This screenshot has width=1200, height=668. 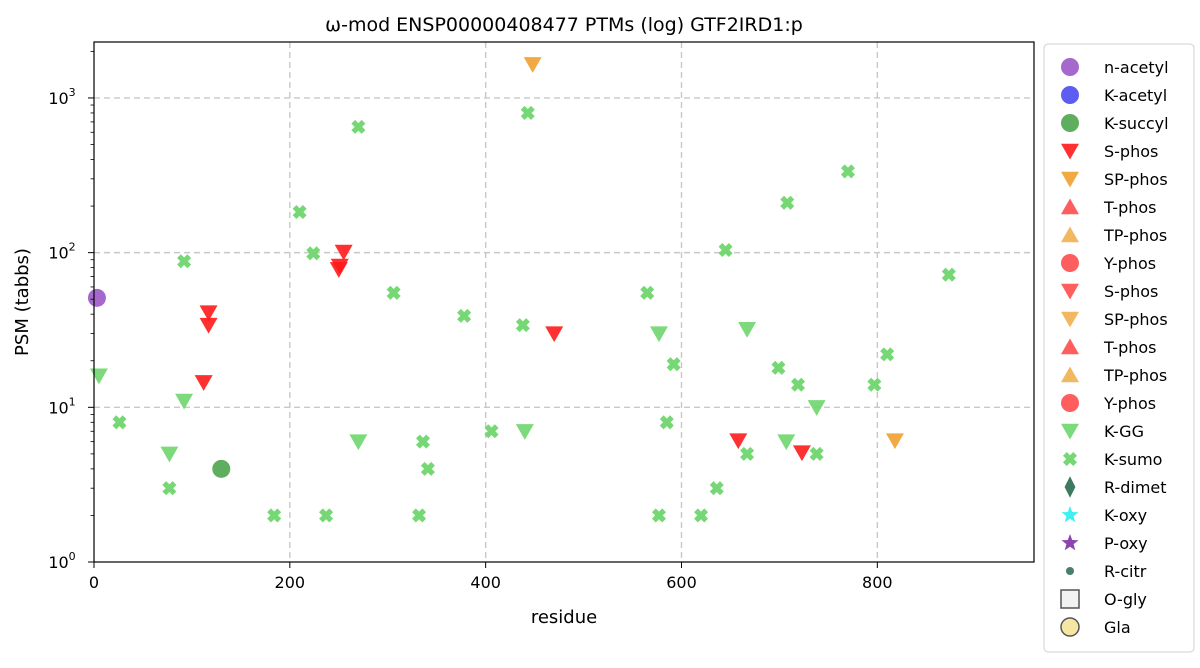 What do you see at coordinates (61, 406) in the screenshot?
I see `y-tick-label: 10¹` at bounding box center [61, 406].